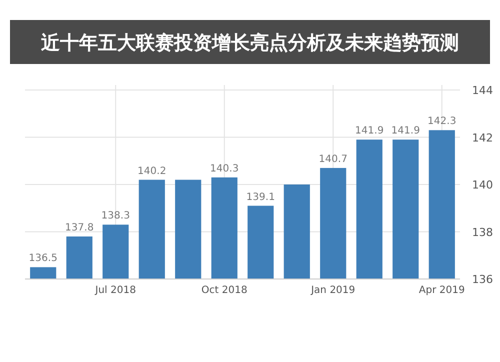 Image resolution: width=500 pixels, height=362 pixels. What do you see at coordinates (482, 137) in the screenshot?
I see `y-tick-label: 142` at bounding box center [482, 137].